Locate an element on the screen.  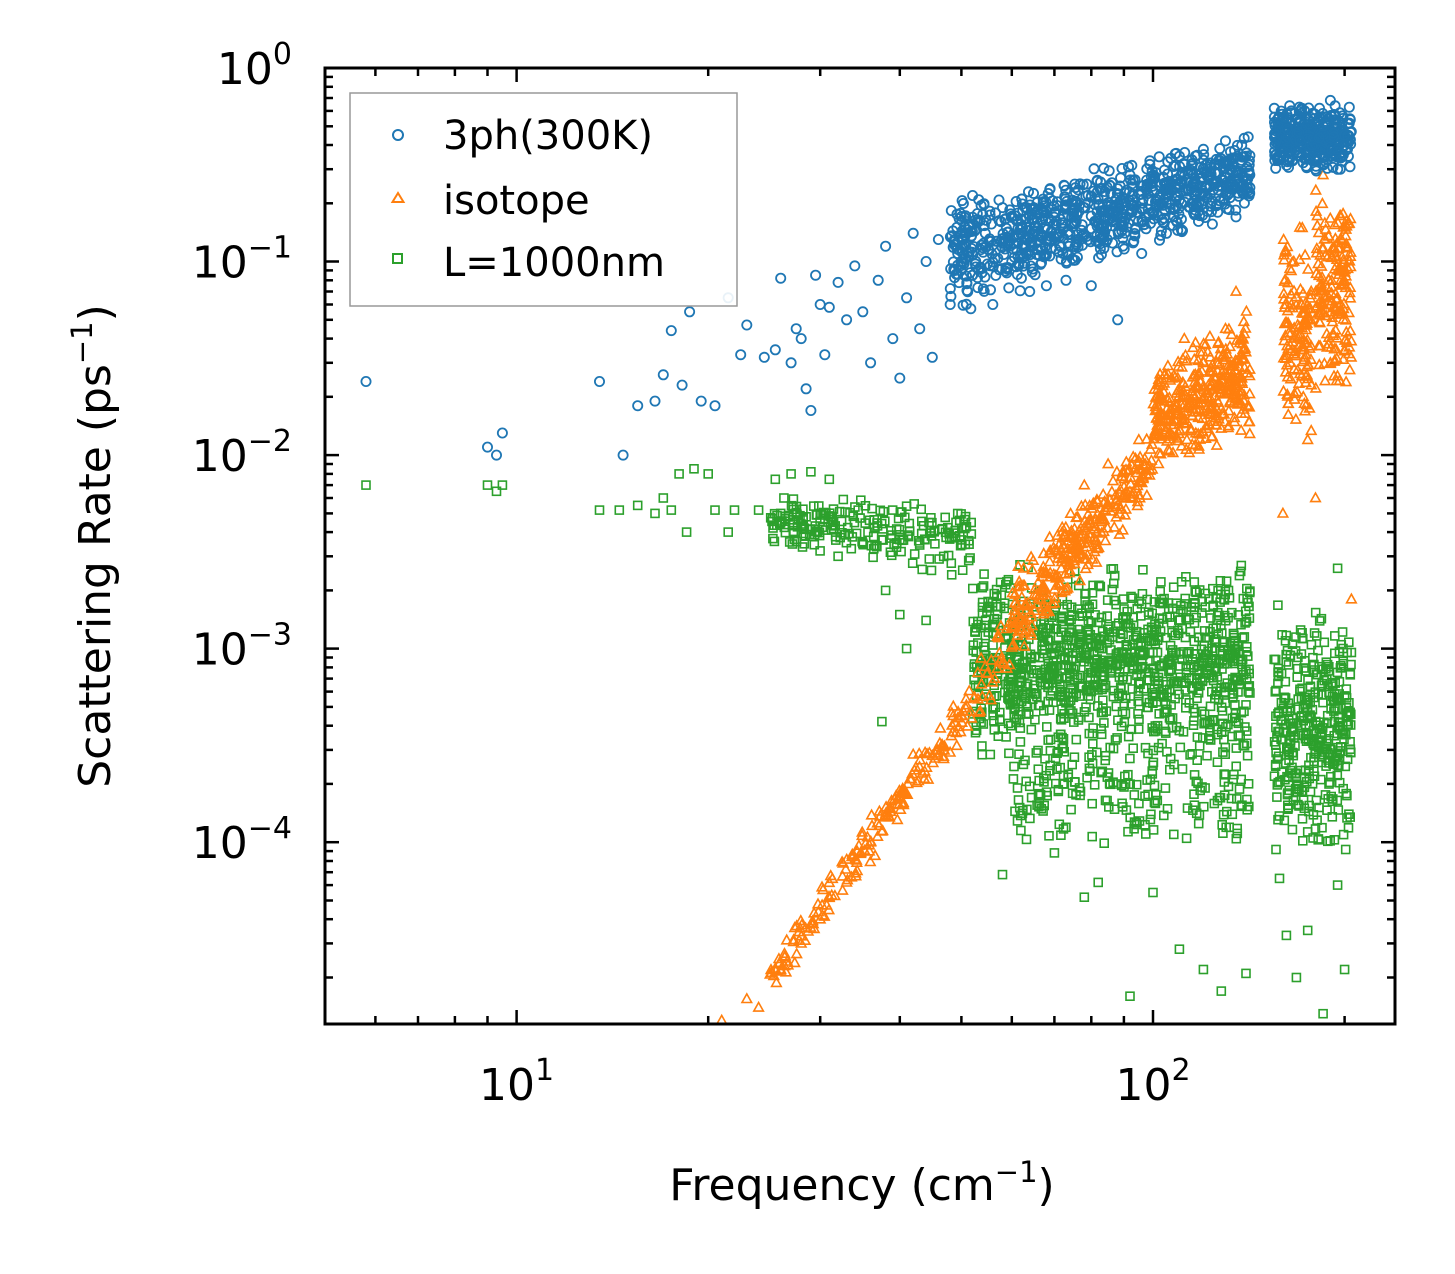
3ph-point-787 is located at coordinates (1174, 216).